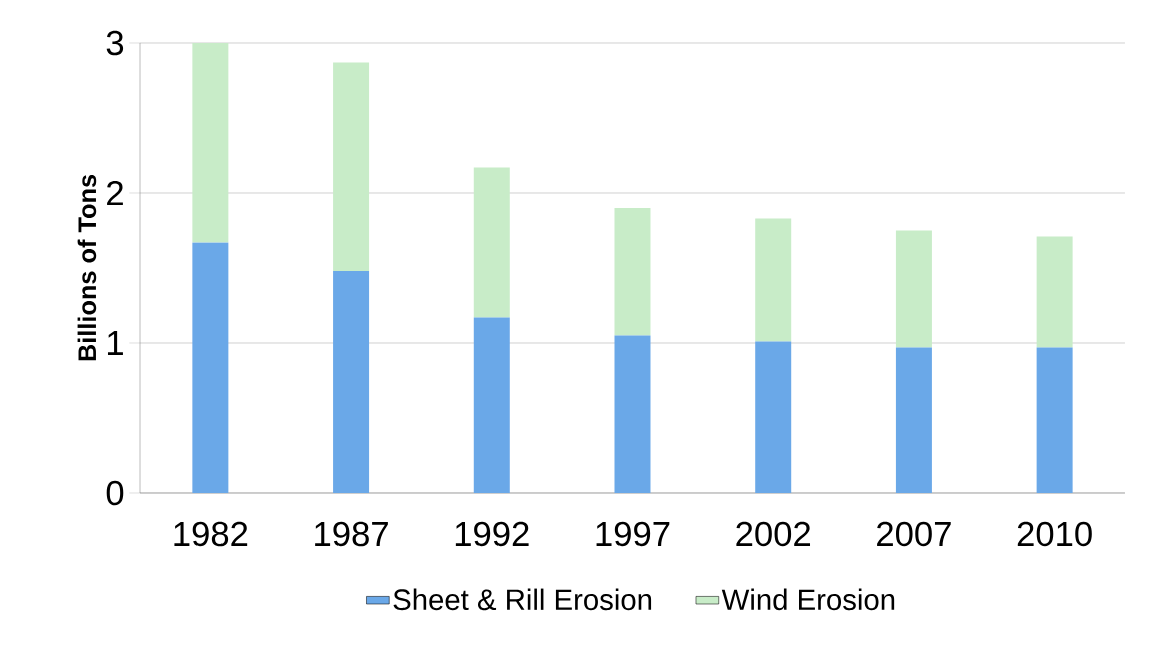 Image resolution: width=1158 pixels, height=664 pixels. Describe the element at coordinates (351, 534) in the screenshot. I see `x-tick-label: 1987` at that location.